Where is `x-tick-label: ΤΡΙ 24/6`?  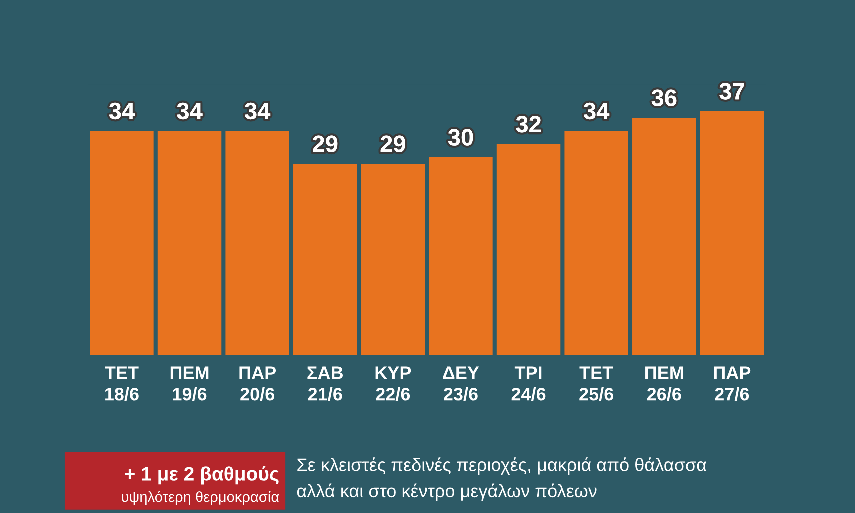
x-tick-label: ΤΡΙ 24/6 is located at coordinates (529, 383).